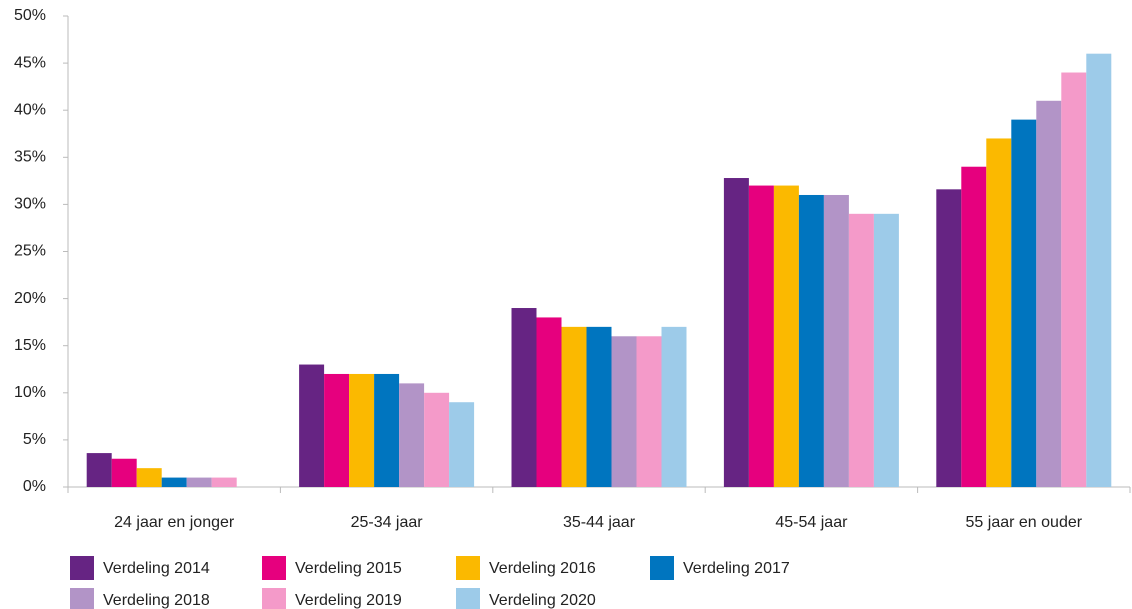 The image size is (1132, 609). What do you see at coordinates (156, 600) in the screenshot?
I see `legend-label: Verdeling 2018` at bounding box center [156, 600].